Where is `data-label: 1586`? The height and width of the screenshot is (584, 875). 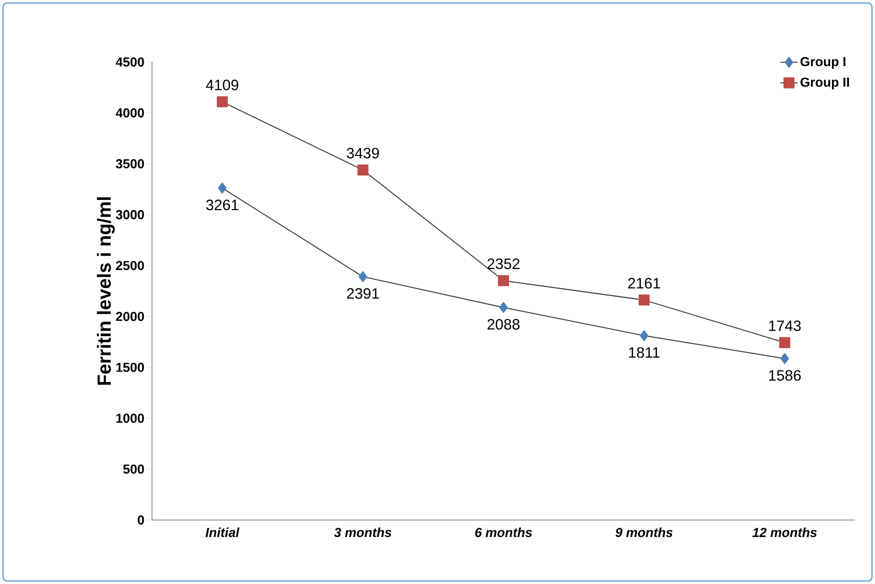
data-label: 1586 is located at coordinates (785, 375).